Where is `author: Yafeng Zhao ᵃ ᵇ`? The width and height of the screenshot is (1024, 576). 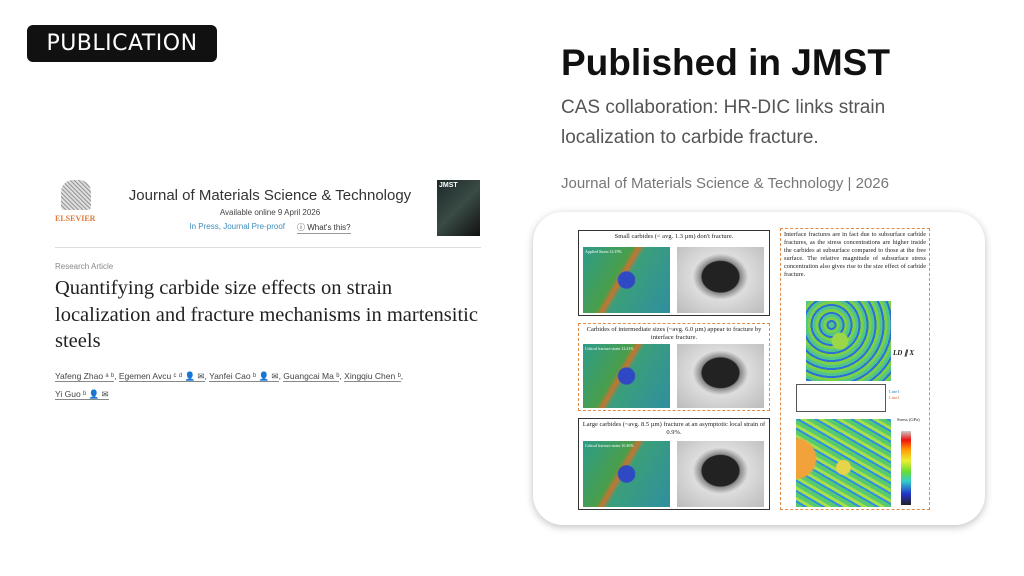 author: Yafeng Zhao ᵃ ᵇ is located at coordinates (85, 376).